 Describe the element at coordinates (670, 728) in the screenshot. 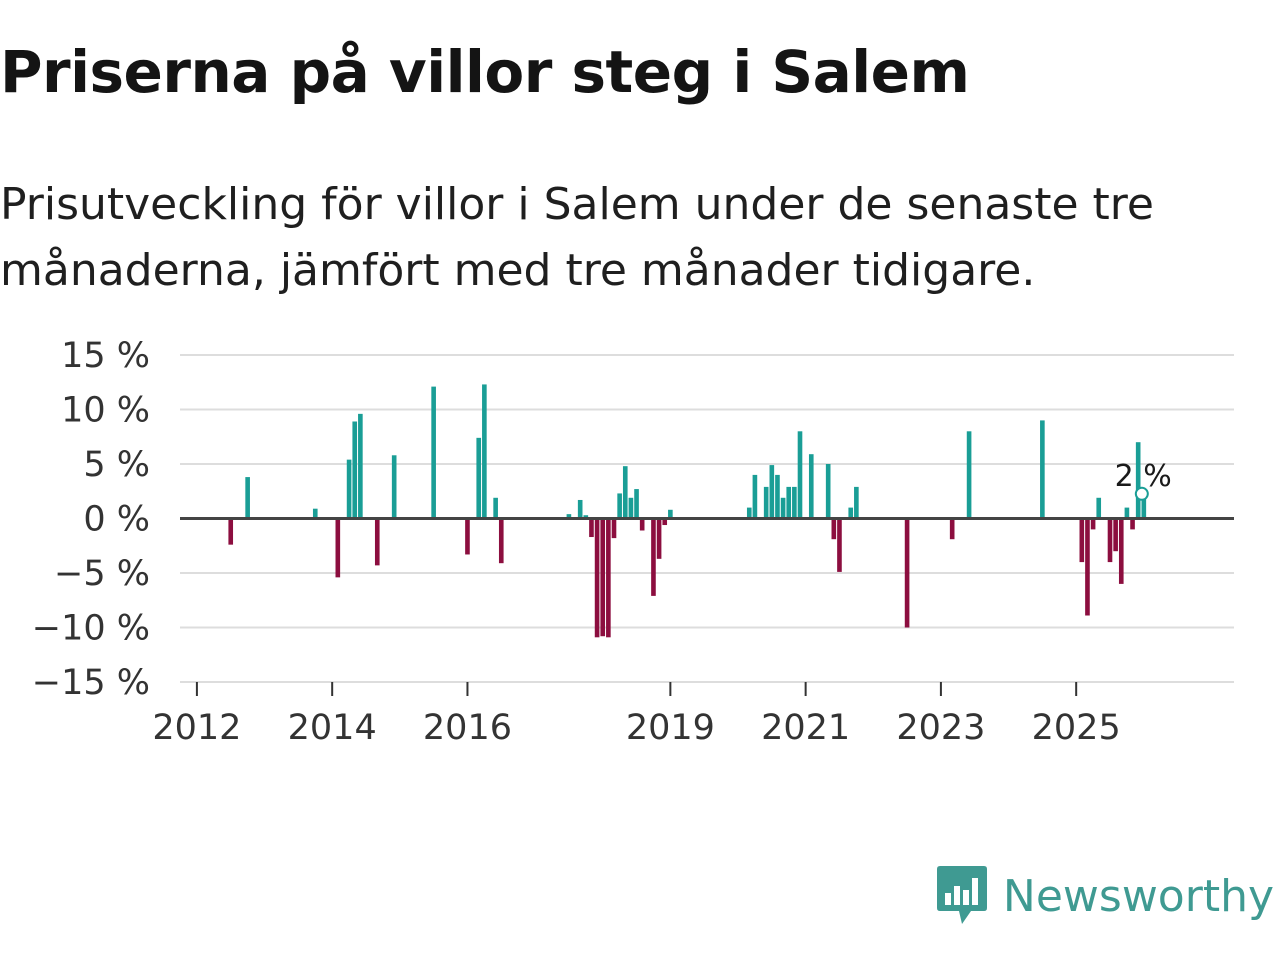

I see `x-tick-label: 2019` at that location.